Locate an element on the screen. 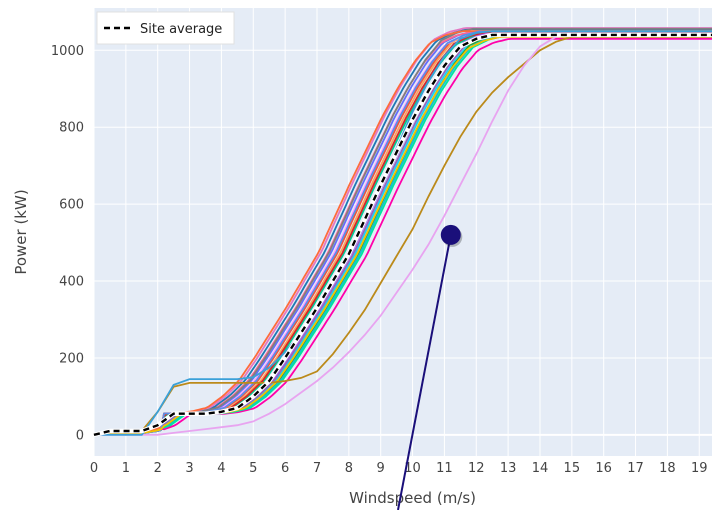 The width and height of the screenshot is (712, 514). x-tick-label: 3 is located at coordinates (189, 468).